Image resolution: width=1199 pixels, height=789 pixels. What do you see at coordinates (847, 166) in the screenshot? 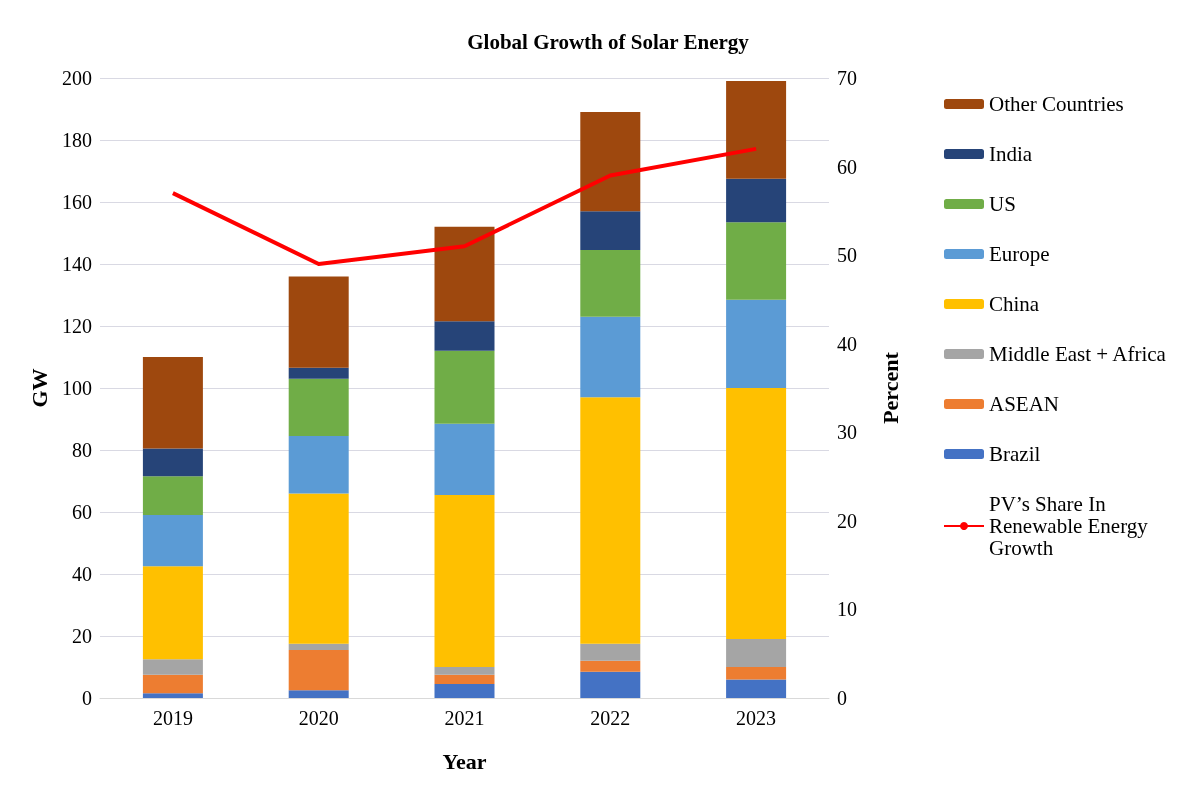
I see `y2-tick-label: 60` at bounding box center [847, 166].